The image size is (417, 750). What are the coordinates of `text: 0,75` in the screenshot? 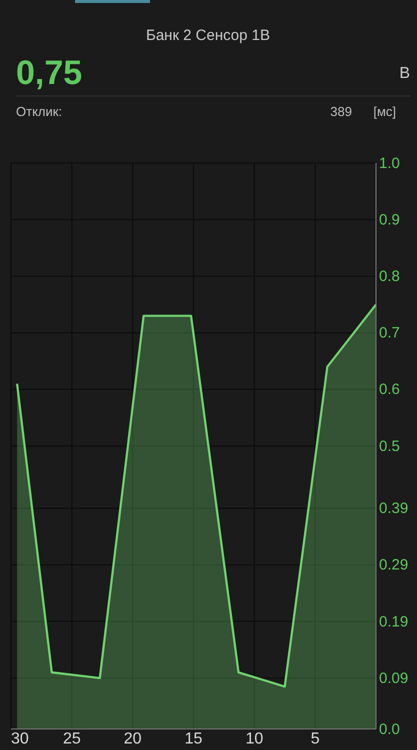 It's located at (49, 73).